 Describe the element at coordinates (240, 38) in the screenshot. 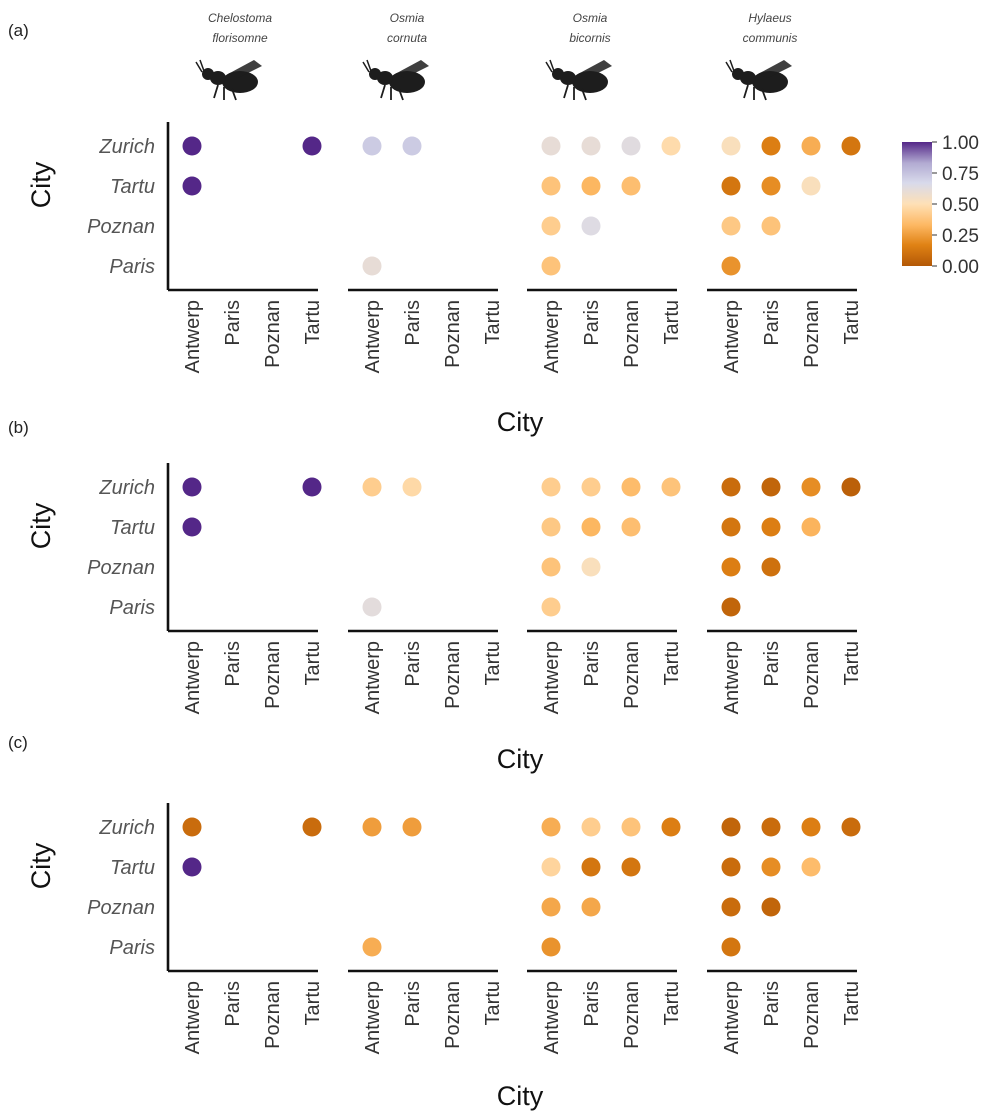

I see `species-name-line2: florisomne` at that location.